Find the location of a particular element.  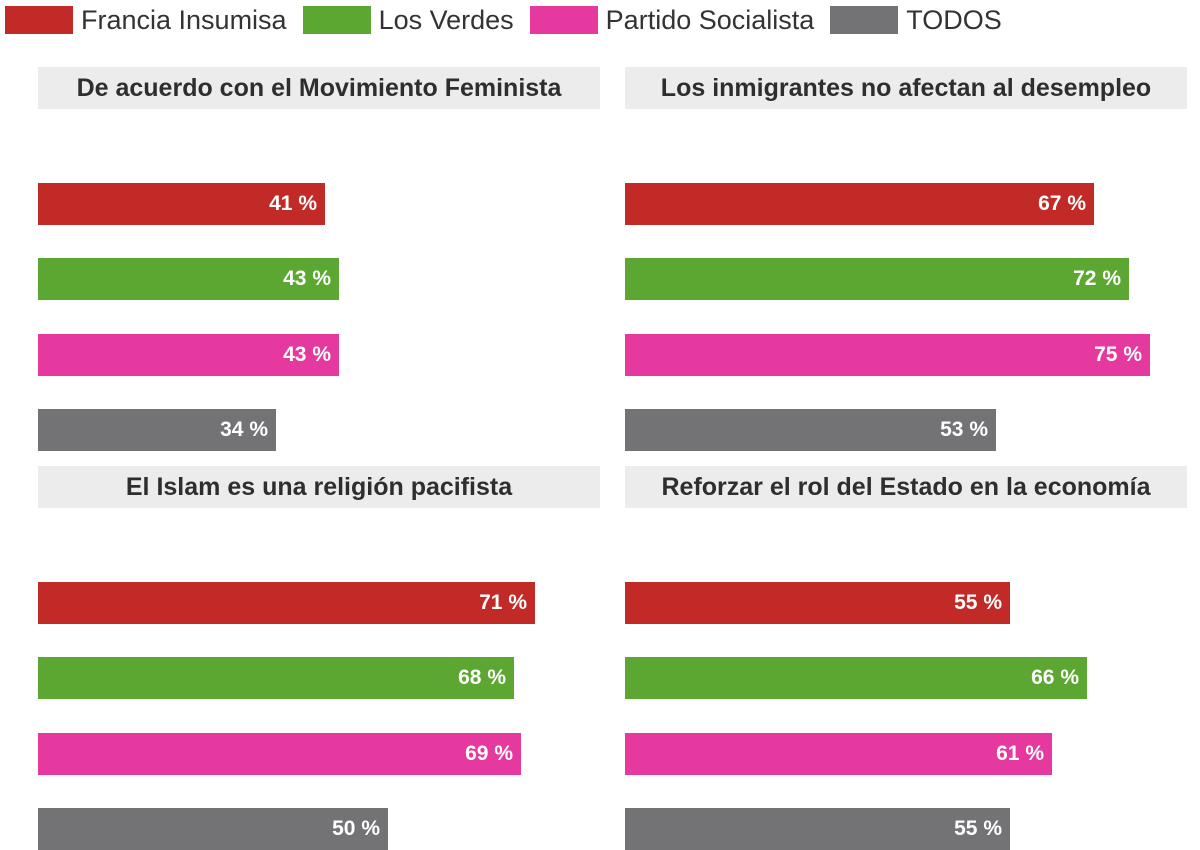

bar-los-verdes: 68 % is located at coordinates (276, 678).